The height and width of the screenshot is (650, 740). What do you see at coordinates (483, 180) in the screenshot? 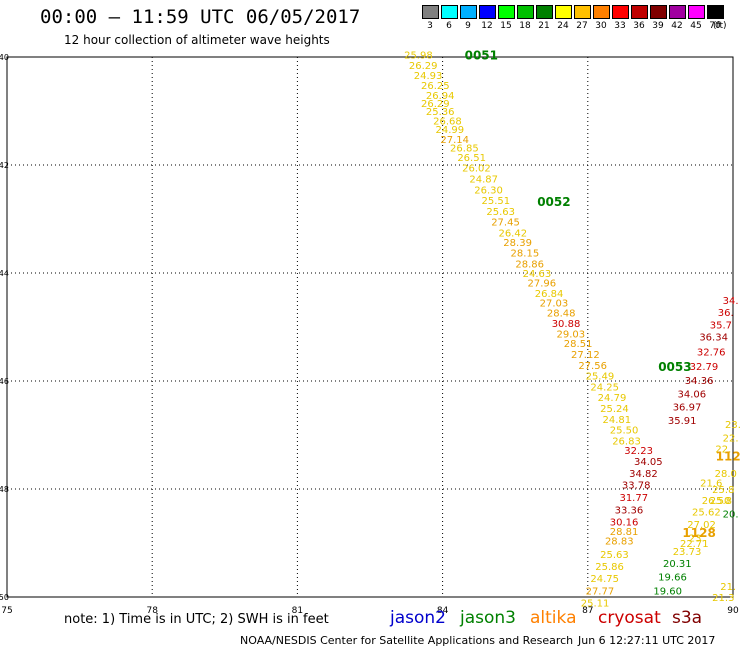
I see `swh-value: 24.87` at bounding box center [483, 180].